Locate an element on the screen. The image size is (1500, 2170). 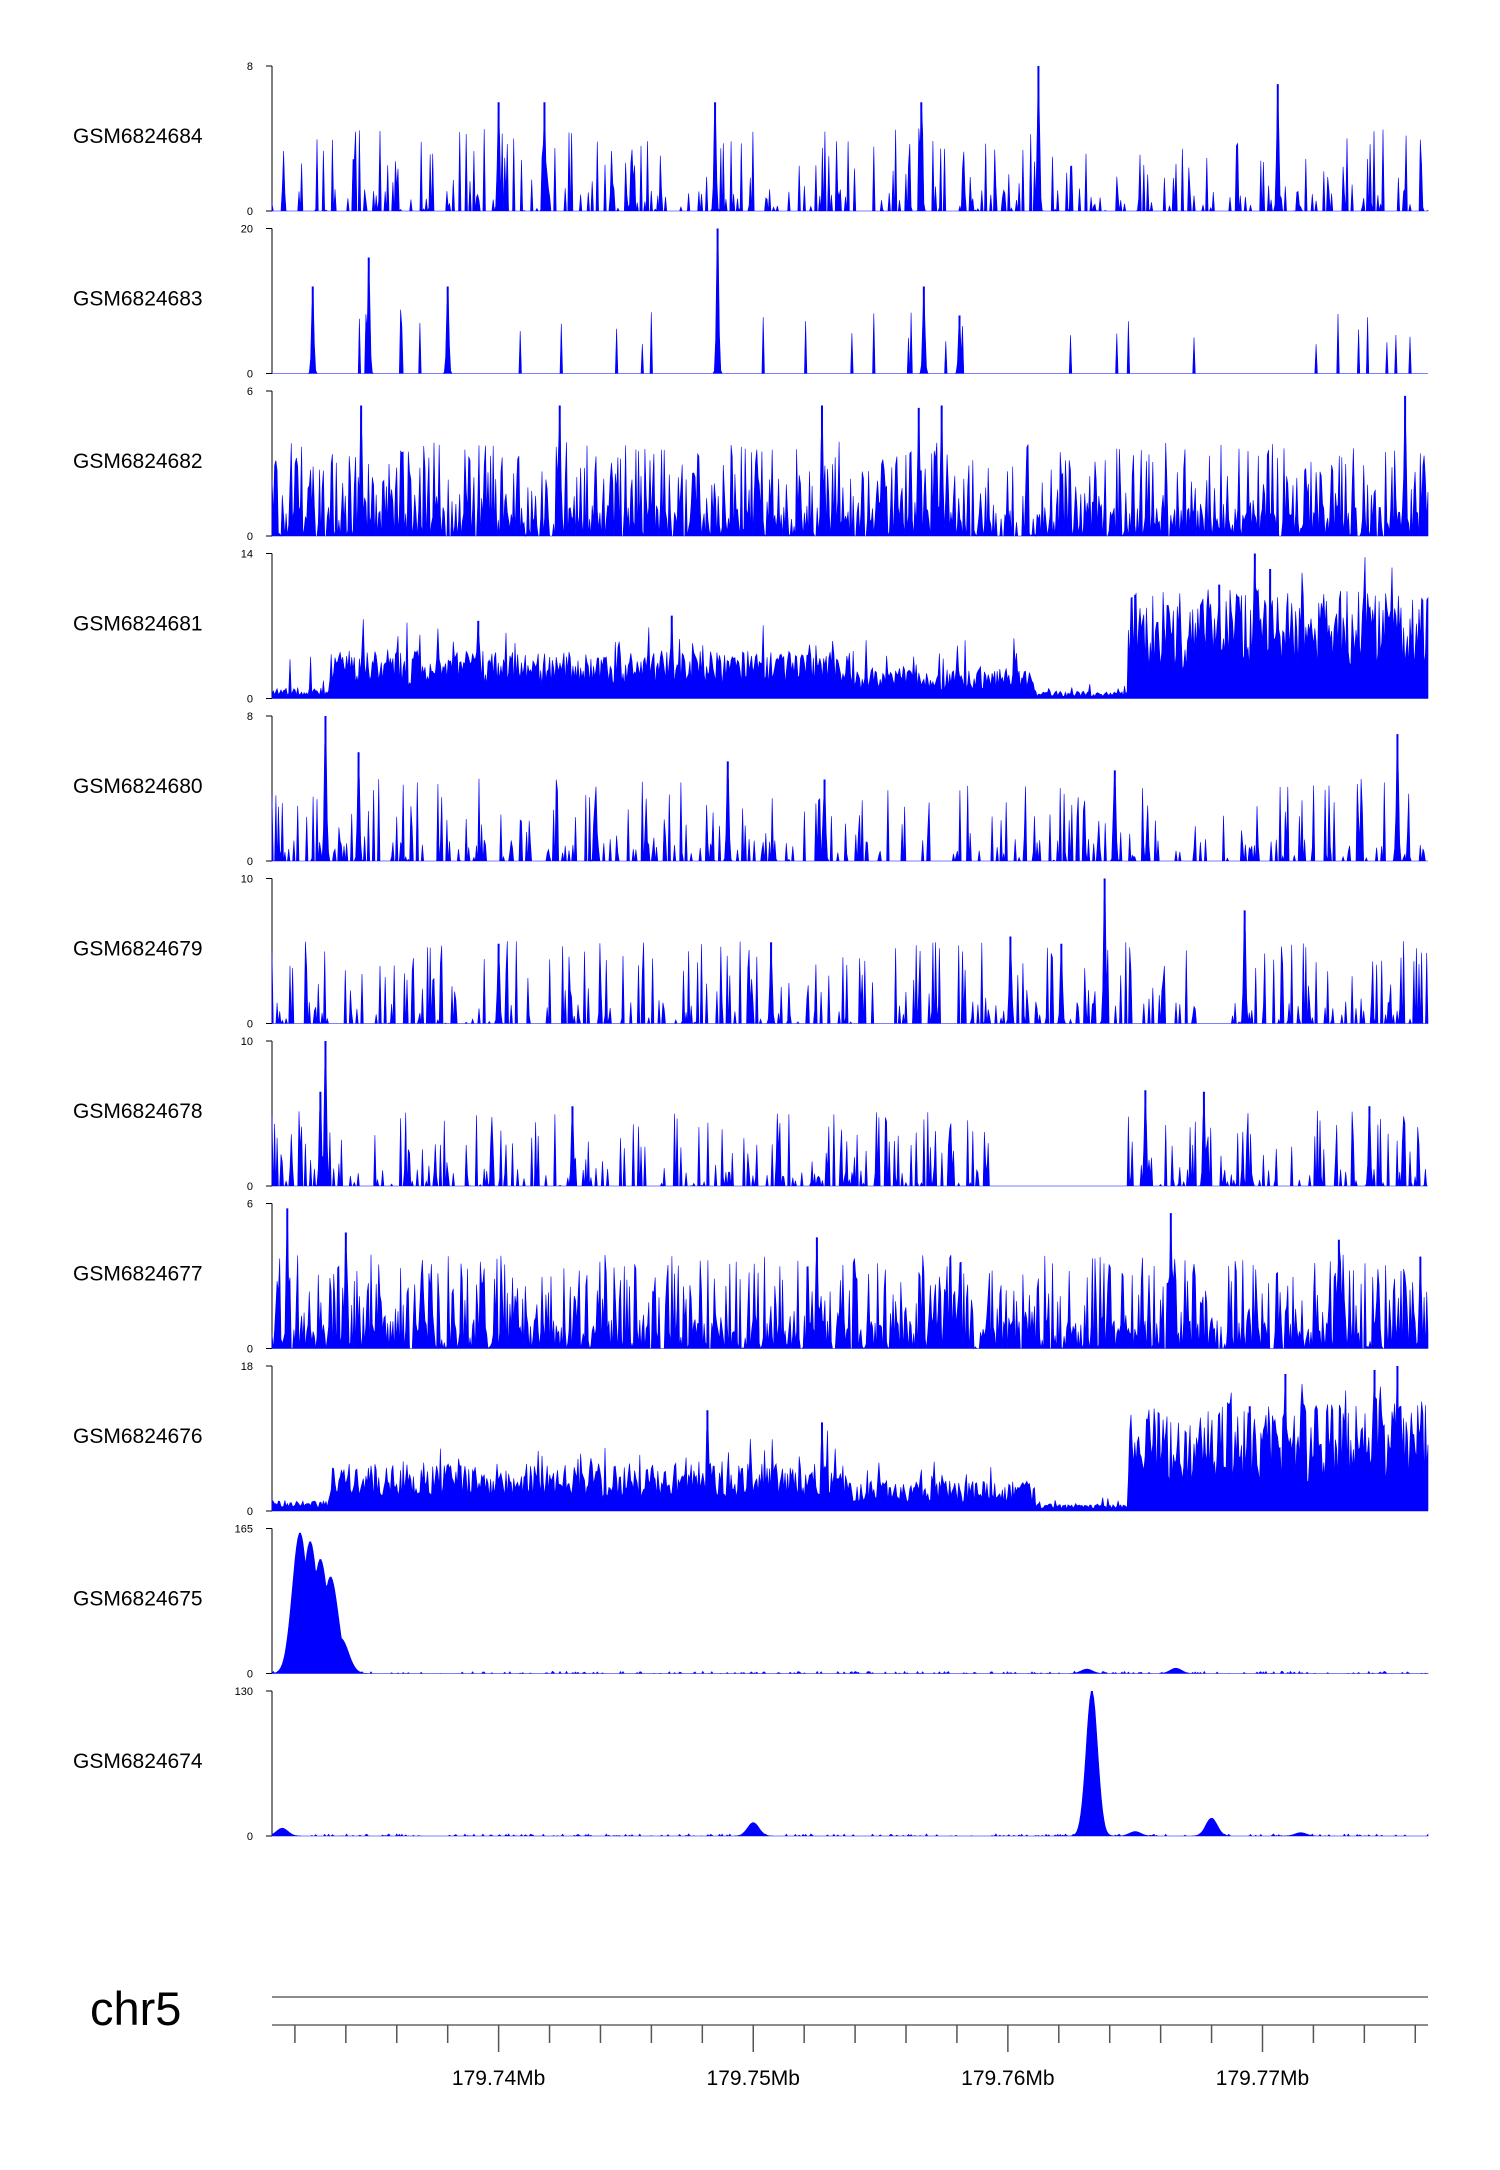
genome-axis: chr5 179.74Mb 179.75Mb 179.76Mb 179.77Mb is located at coordinates (759, 2036).